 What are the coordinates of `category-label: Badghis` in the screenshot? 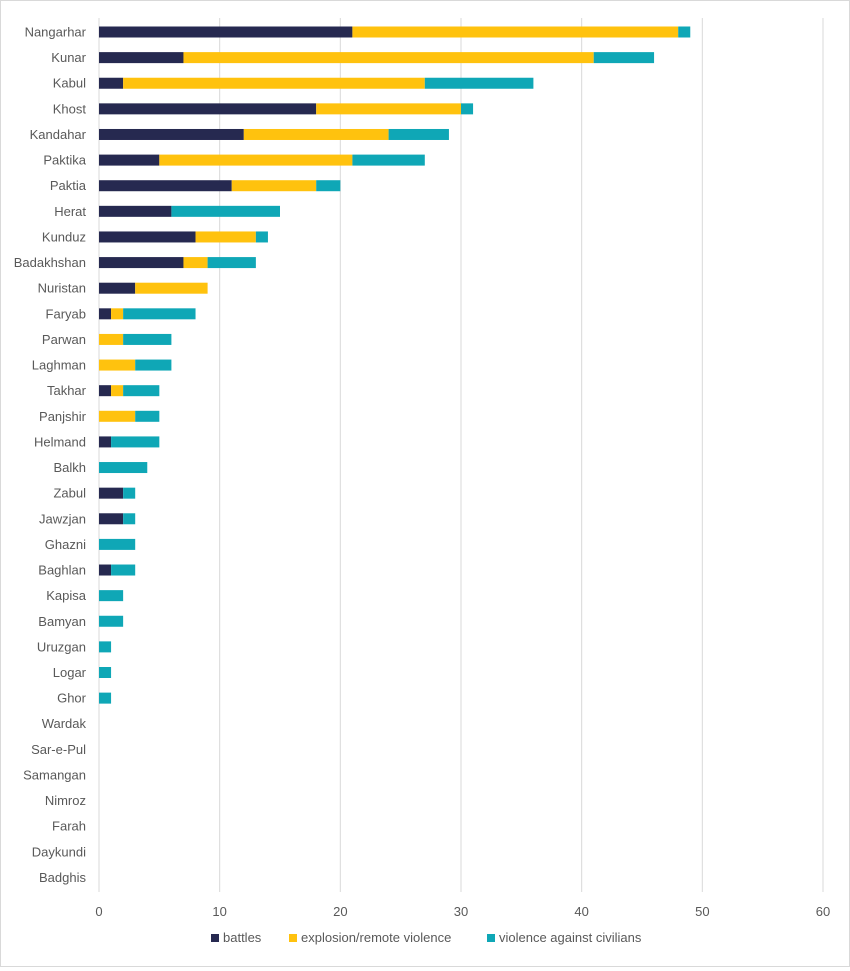 It's located at (62, 877).